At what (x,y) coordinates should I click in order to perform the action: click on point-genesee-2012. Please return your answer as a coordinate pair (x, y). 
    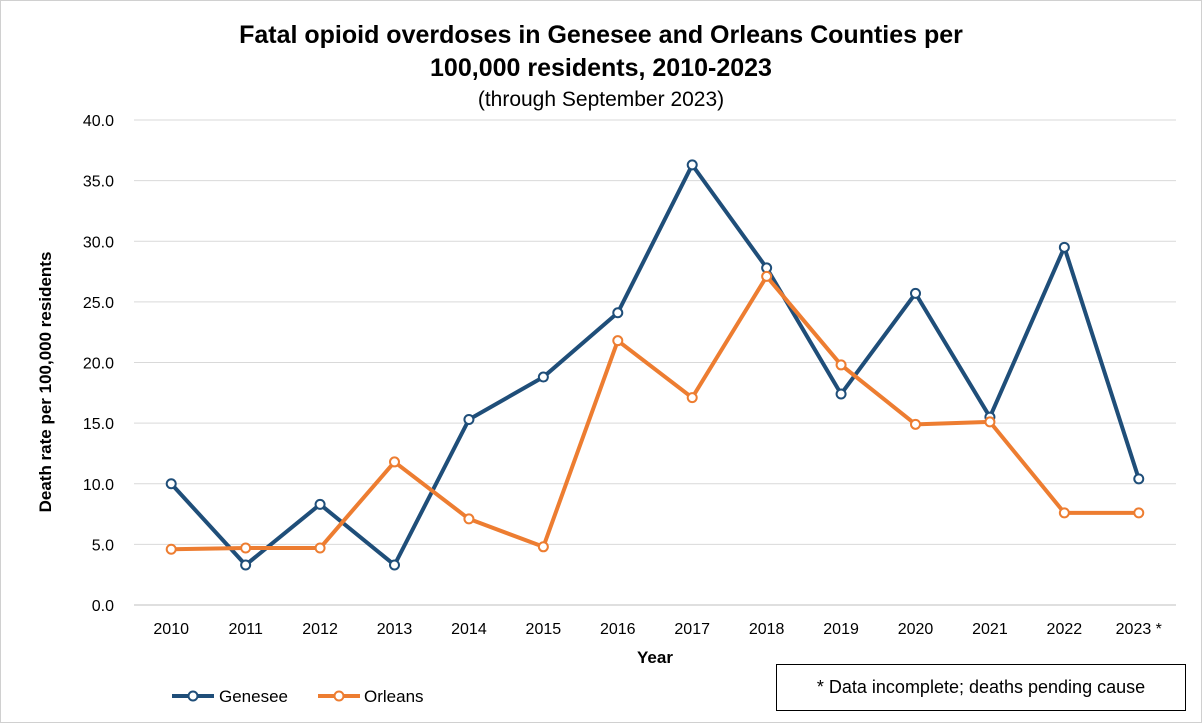
    Looking at the image, I should click on (320, 504).